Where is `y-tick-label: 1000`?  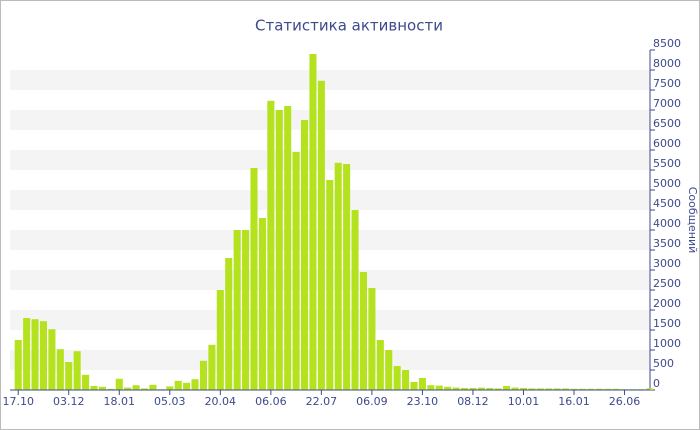 y-tick-label: 1000 is located at coordinates (667, 343).